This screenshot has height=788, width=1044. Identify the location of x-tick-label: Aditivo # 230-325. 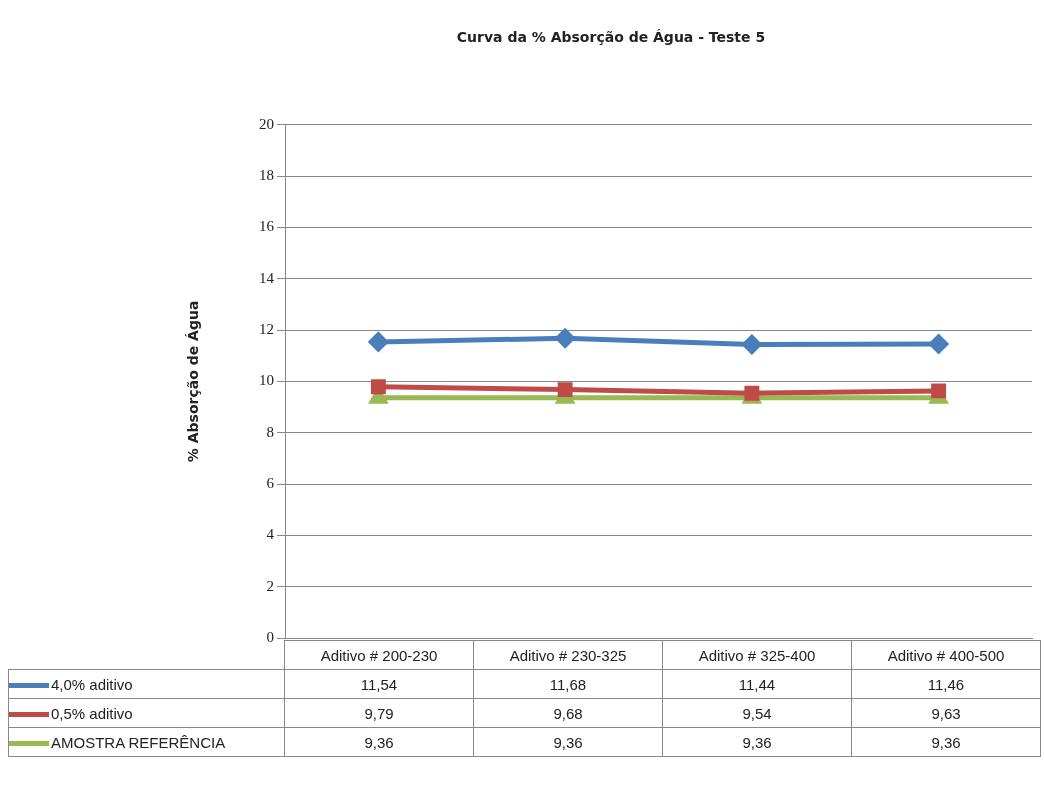
(568, 655).